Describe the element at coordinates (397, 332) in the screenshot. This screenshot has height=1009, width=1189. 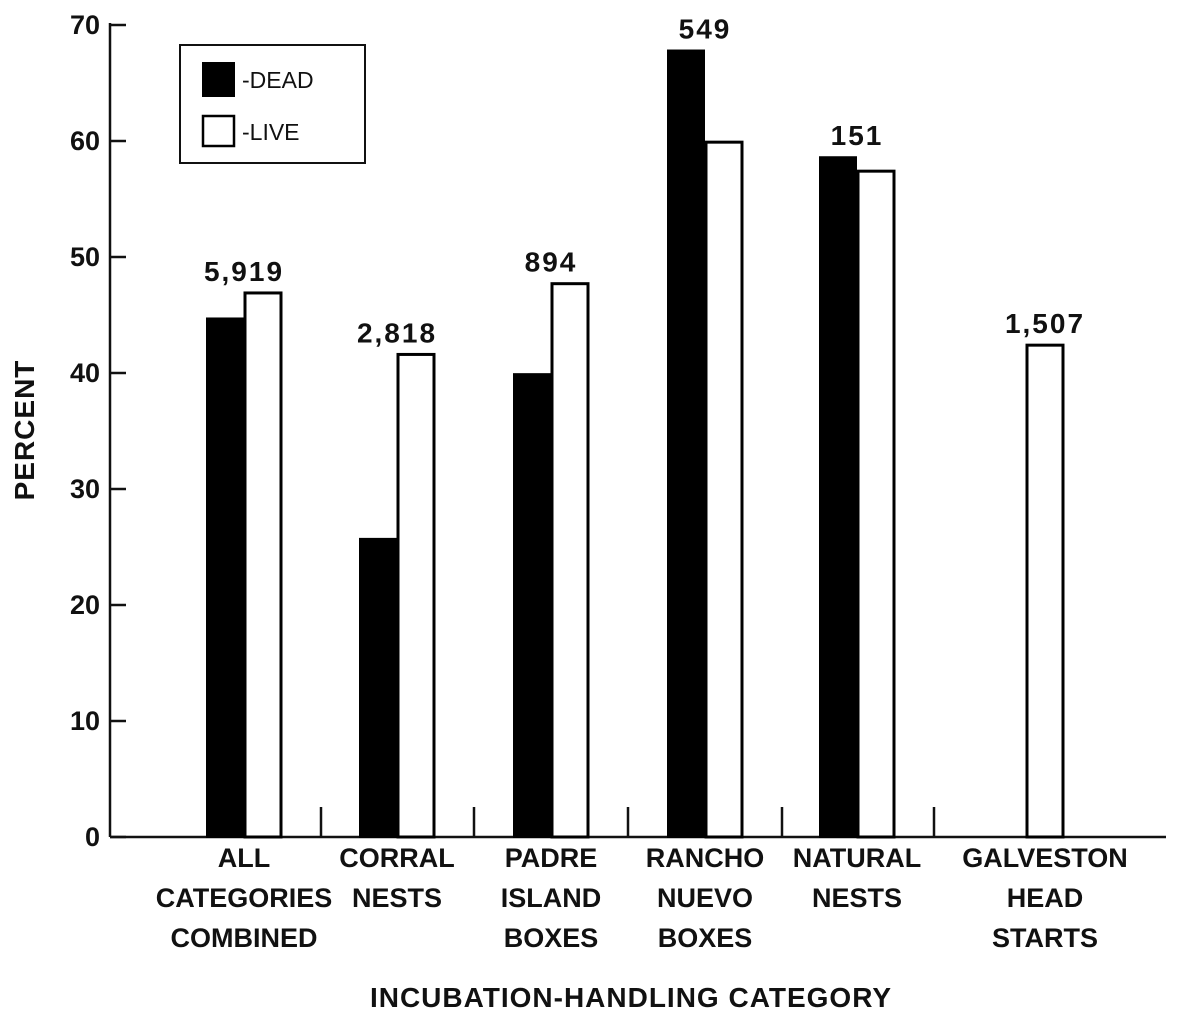
I see `bar-annotation: 2,818` at that location.